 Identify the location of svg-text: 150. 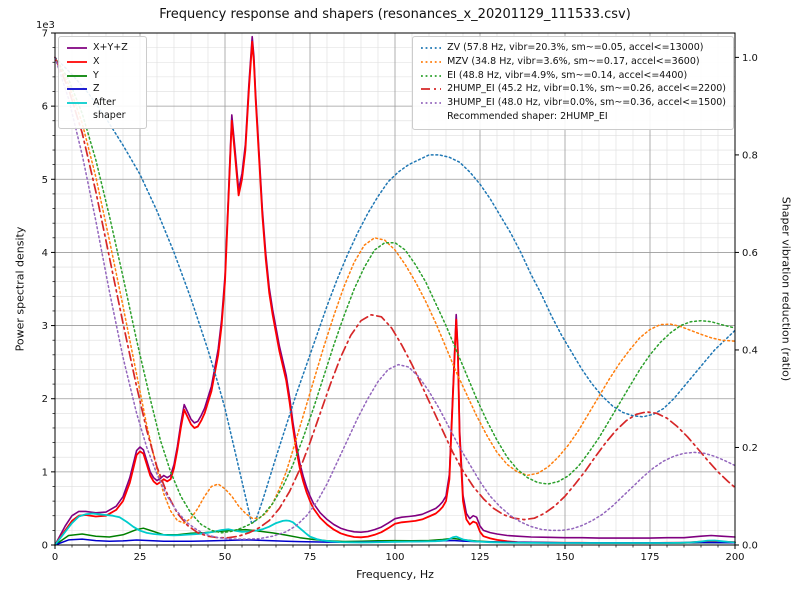
(564, 557).